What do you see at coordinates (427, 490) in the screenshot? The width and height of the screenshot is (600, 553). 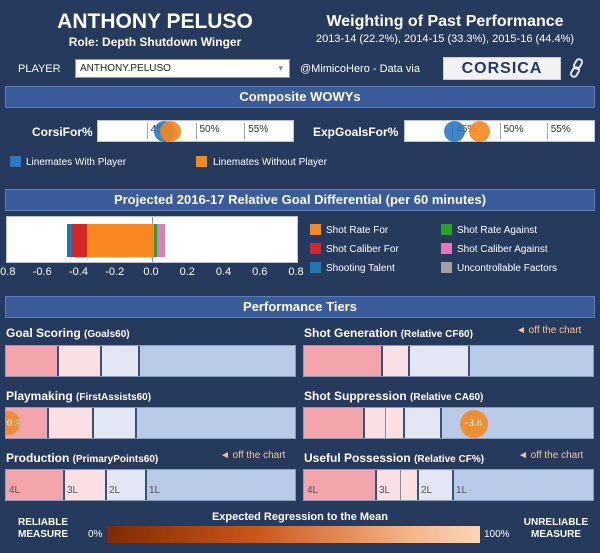 I see `useful-possession-tier-2l: 2L` at bounding box center [427, 490].